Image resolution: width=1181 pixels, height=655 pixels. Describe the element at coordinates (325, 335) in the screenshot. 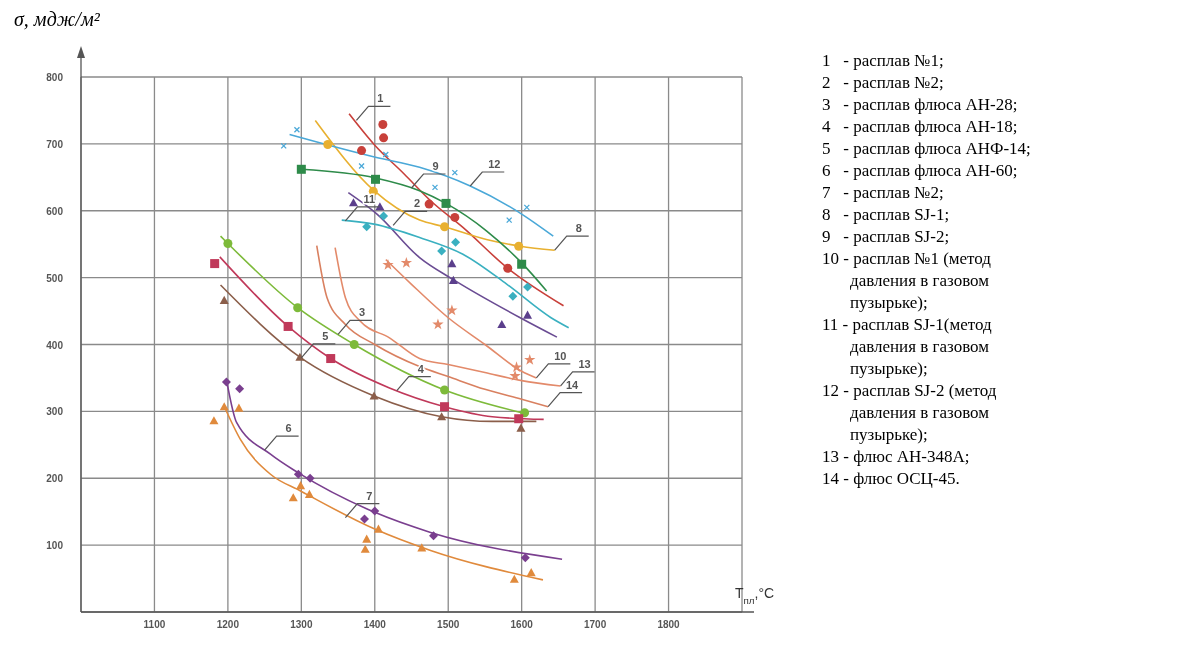

I see `annotation: 5` at that location.